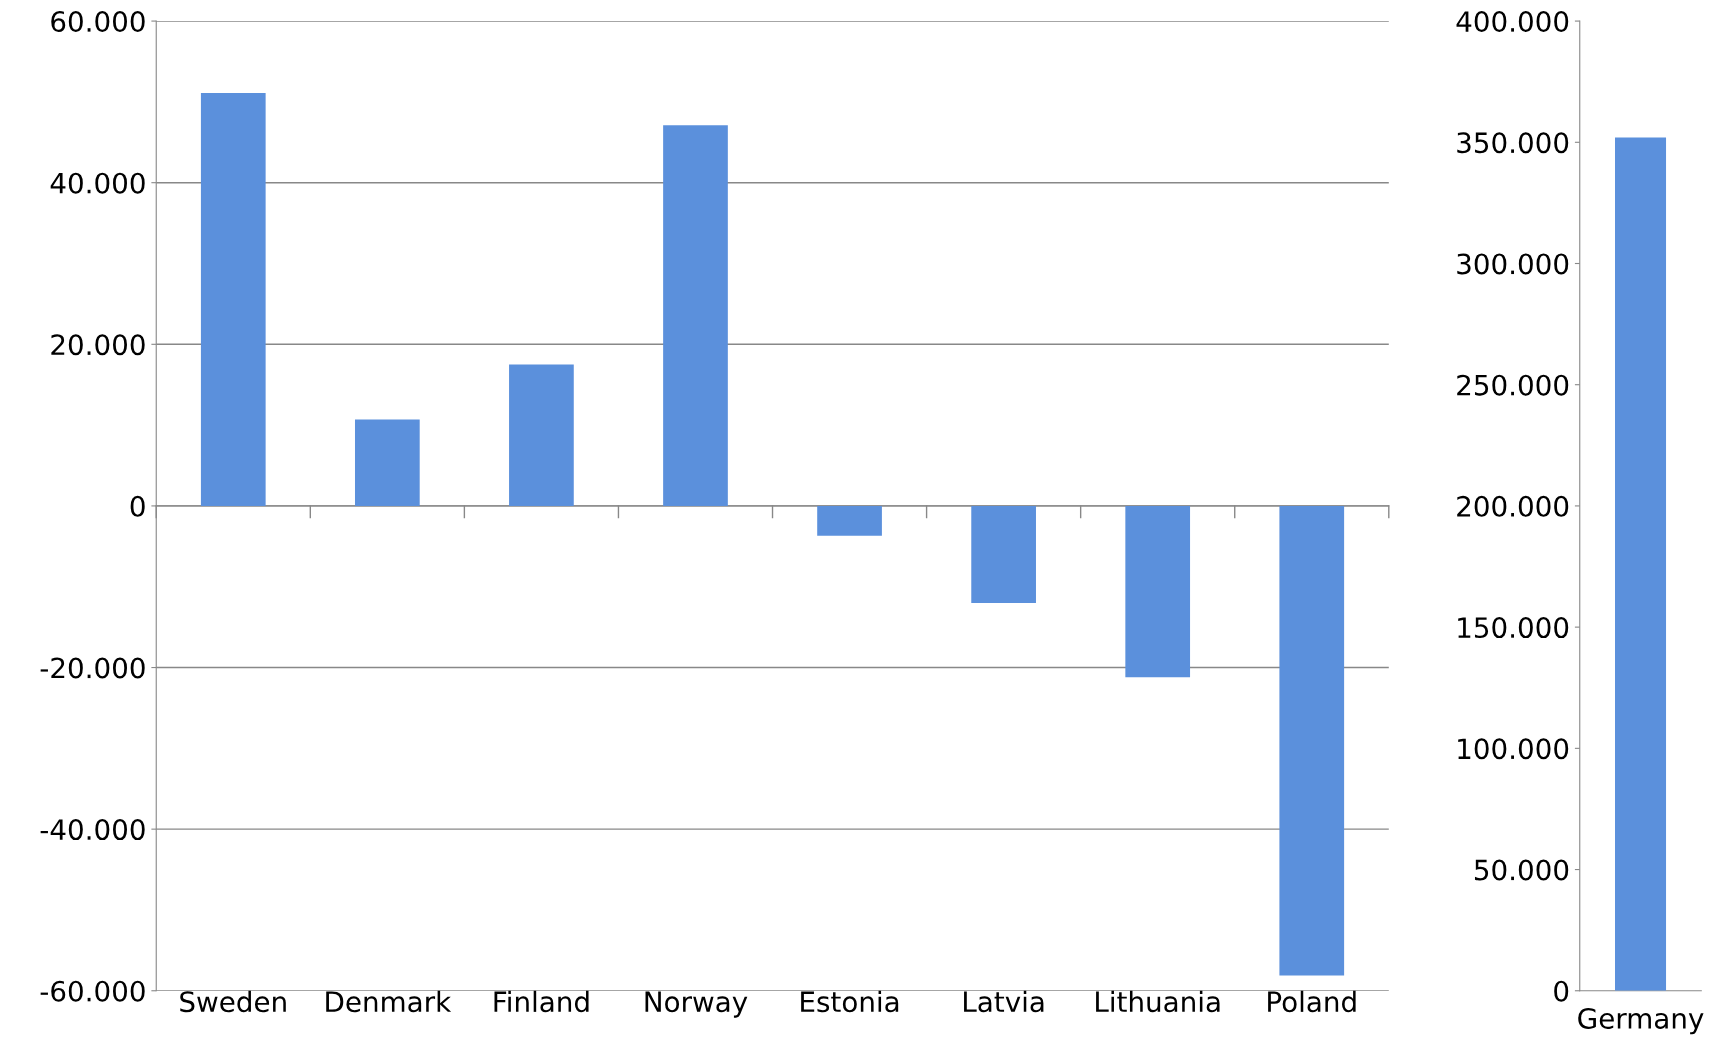  What do you see at coordinates (98, 345) in the screenshot?
I see `y-tick-label: 20.000` at bounding box center [98, 345].